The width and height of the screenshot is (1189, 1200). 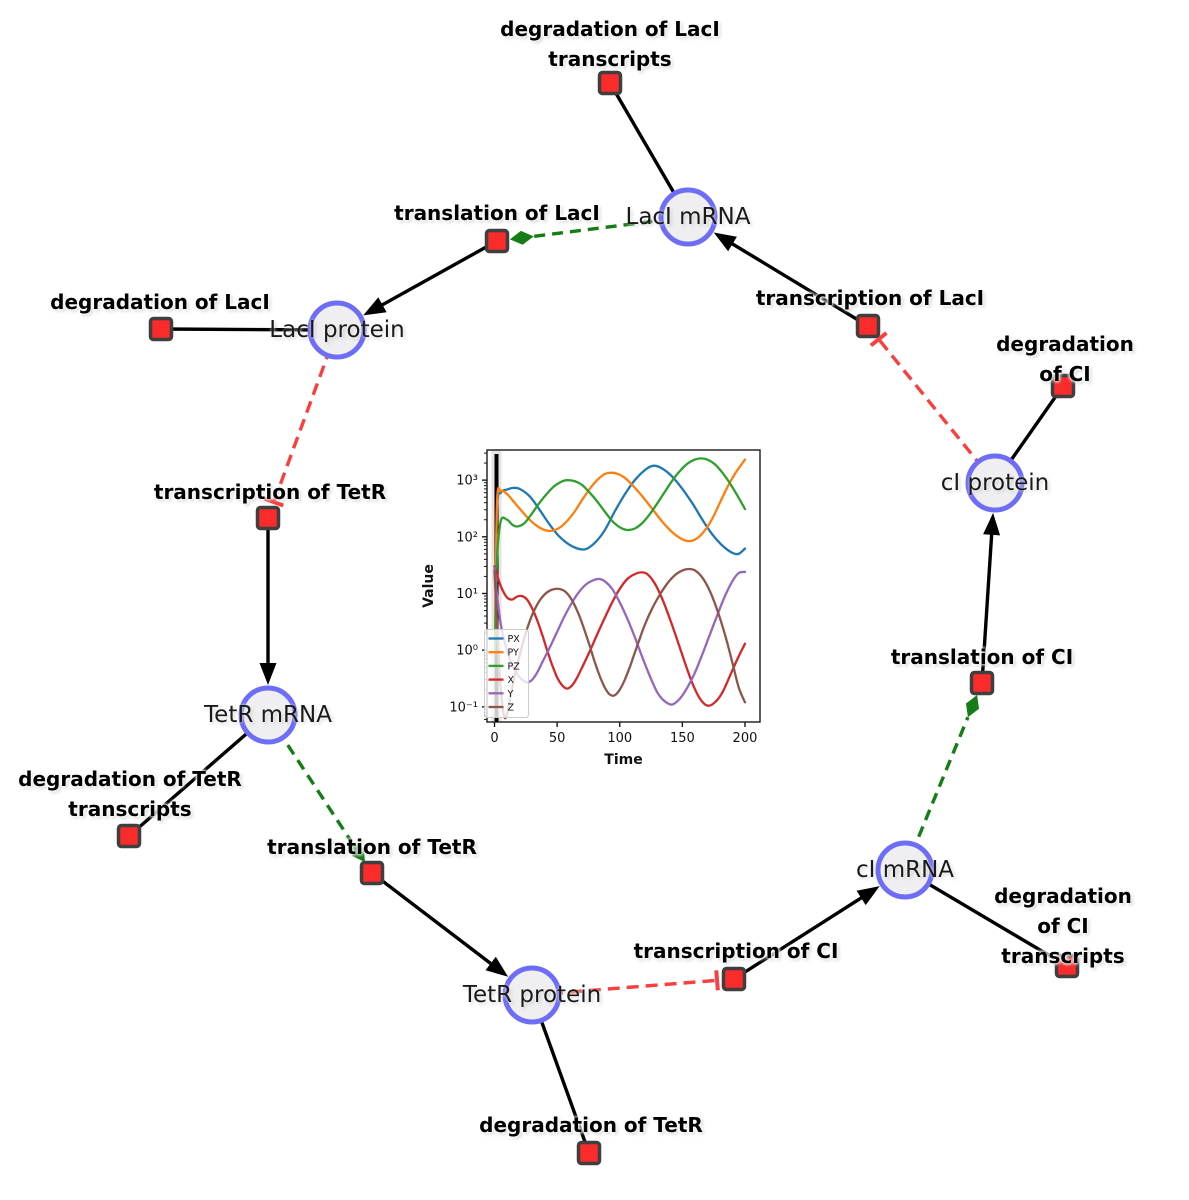 I want to click on x-axis-tick-label: 0, so click(x=494, y=738).